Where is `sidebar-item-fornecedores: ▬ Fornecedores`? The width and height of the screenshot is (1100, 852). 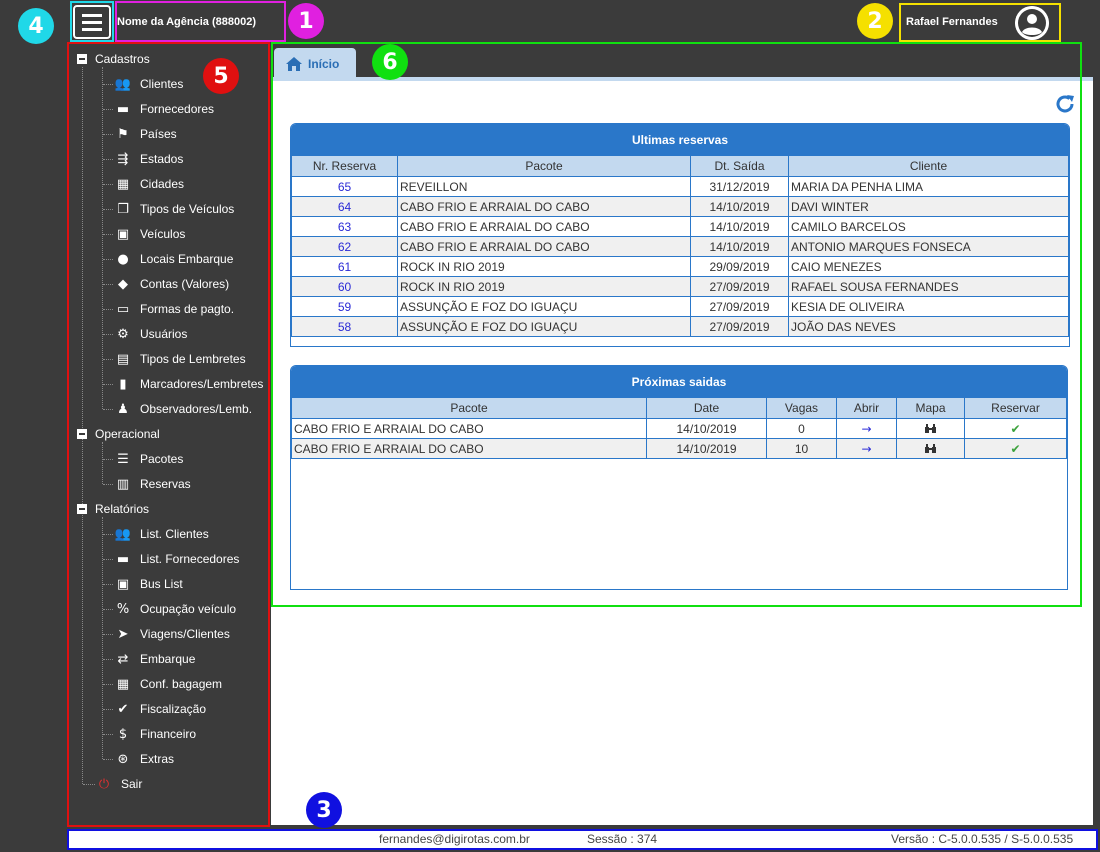
sidebar-item-fornecedores: ▬ Fornecedores is located at coordinates (164, 109).